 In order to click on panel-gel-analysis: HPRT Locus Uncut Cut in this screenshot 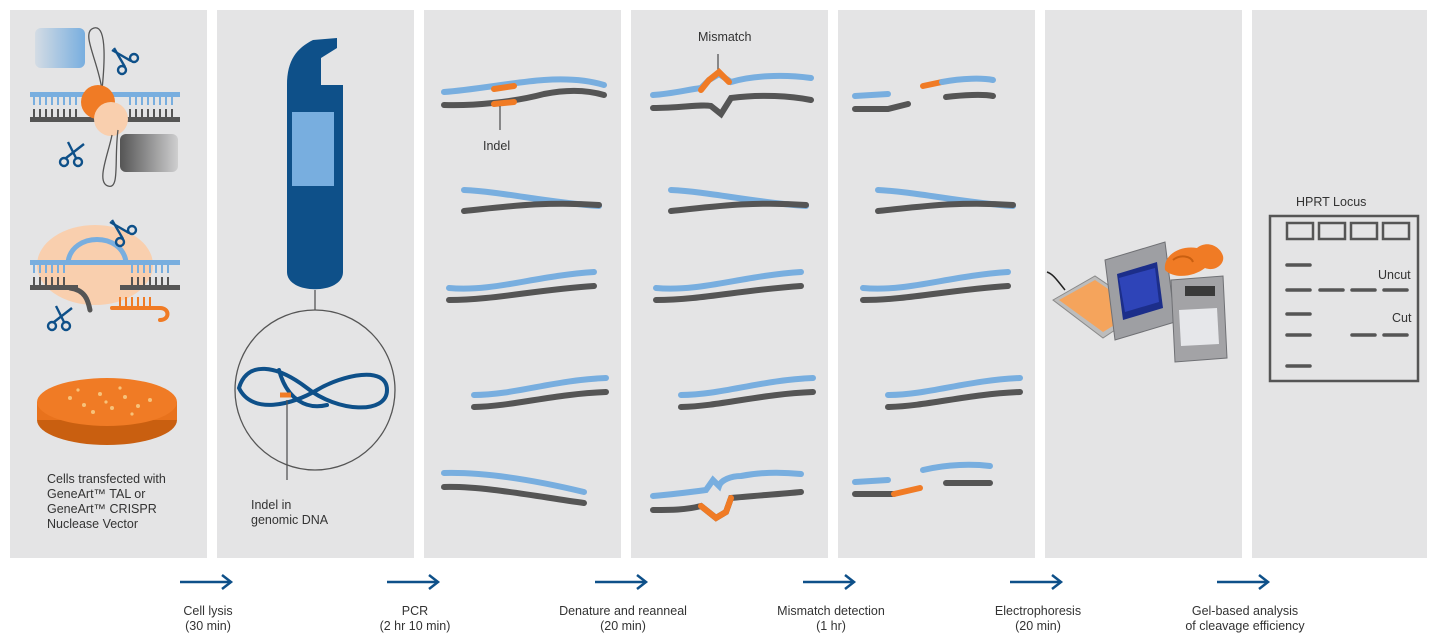, I will do `click(1339, 284)`.